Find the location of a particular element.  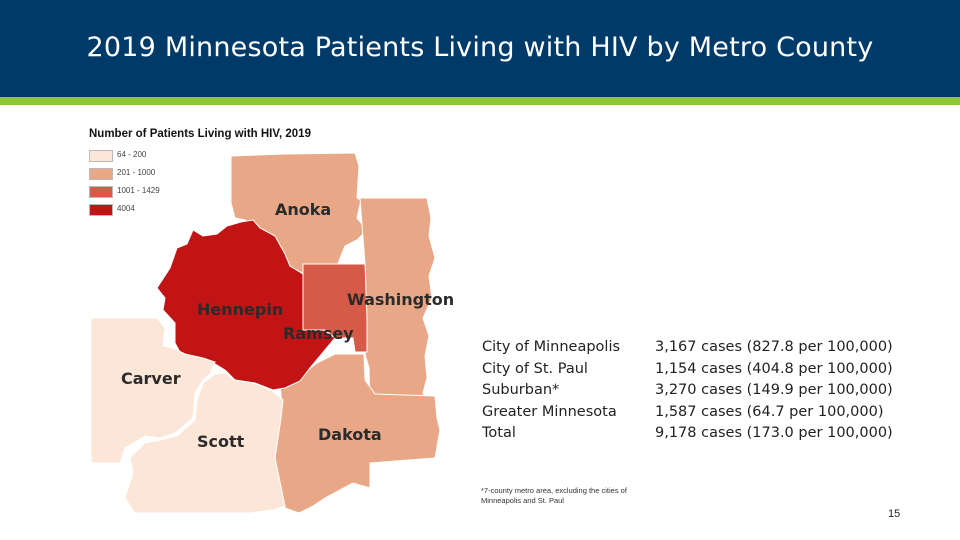

county-label-washington: Washington is located at coordinates (401, 299).